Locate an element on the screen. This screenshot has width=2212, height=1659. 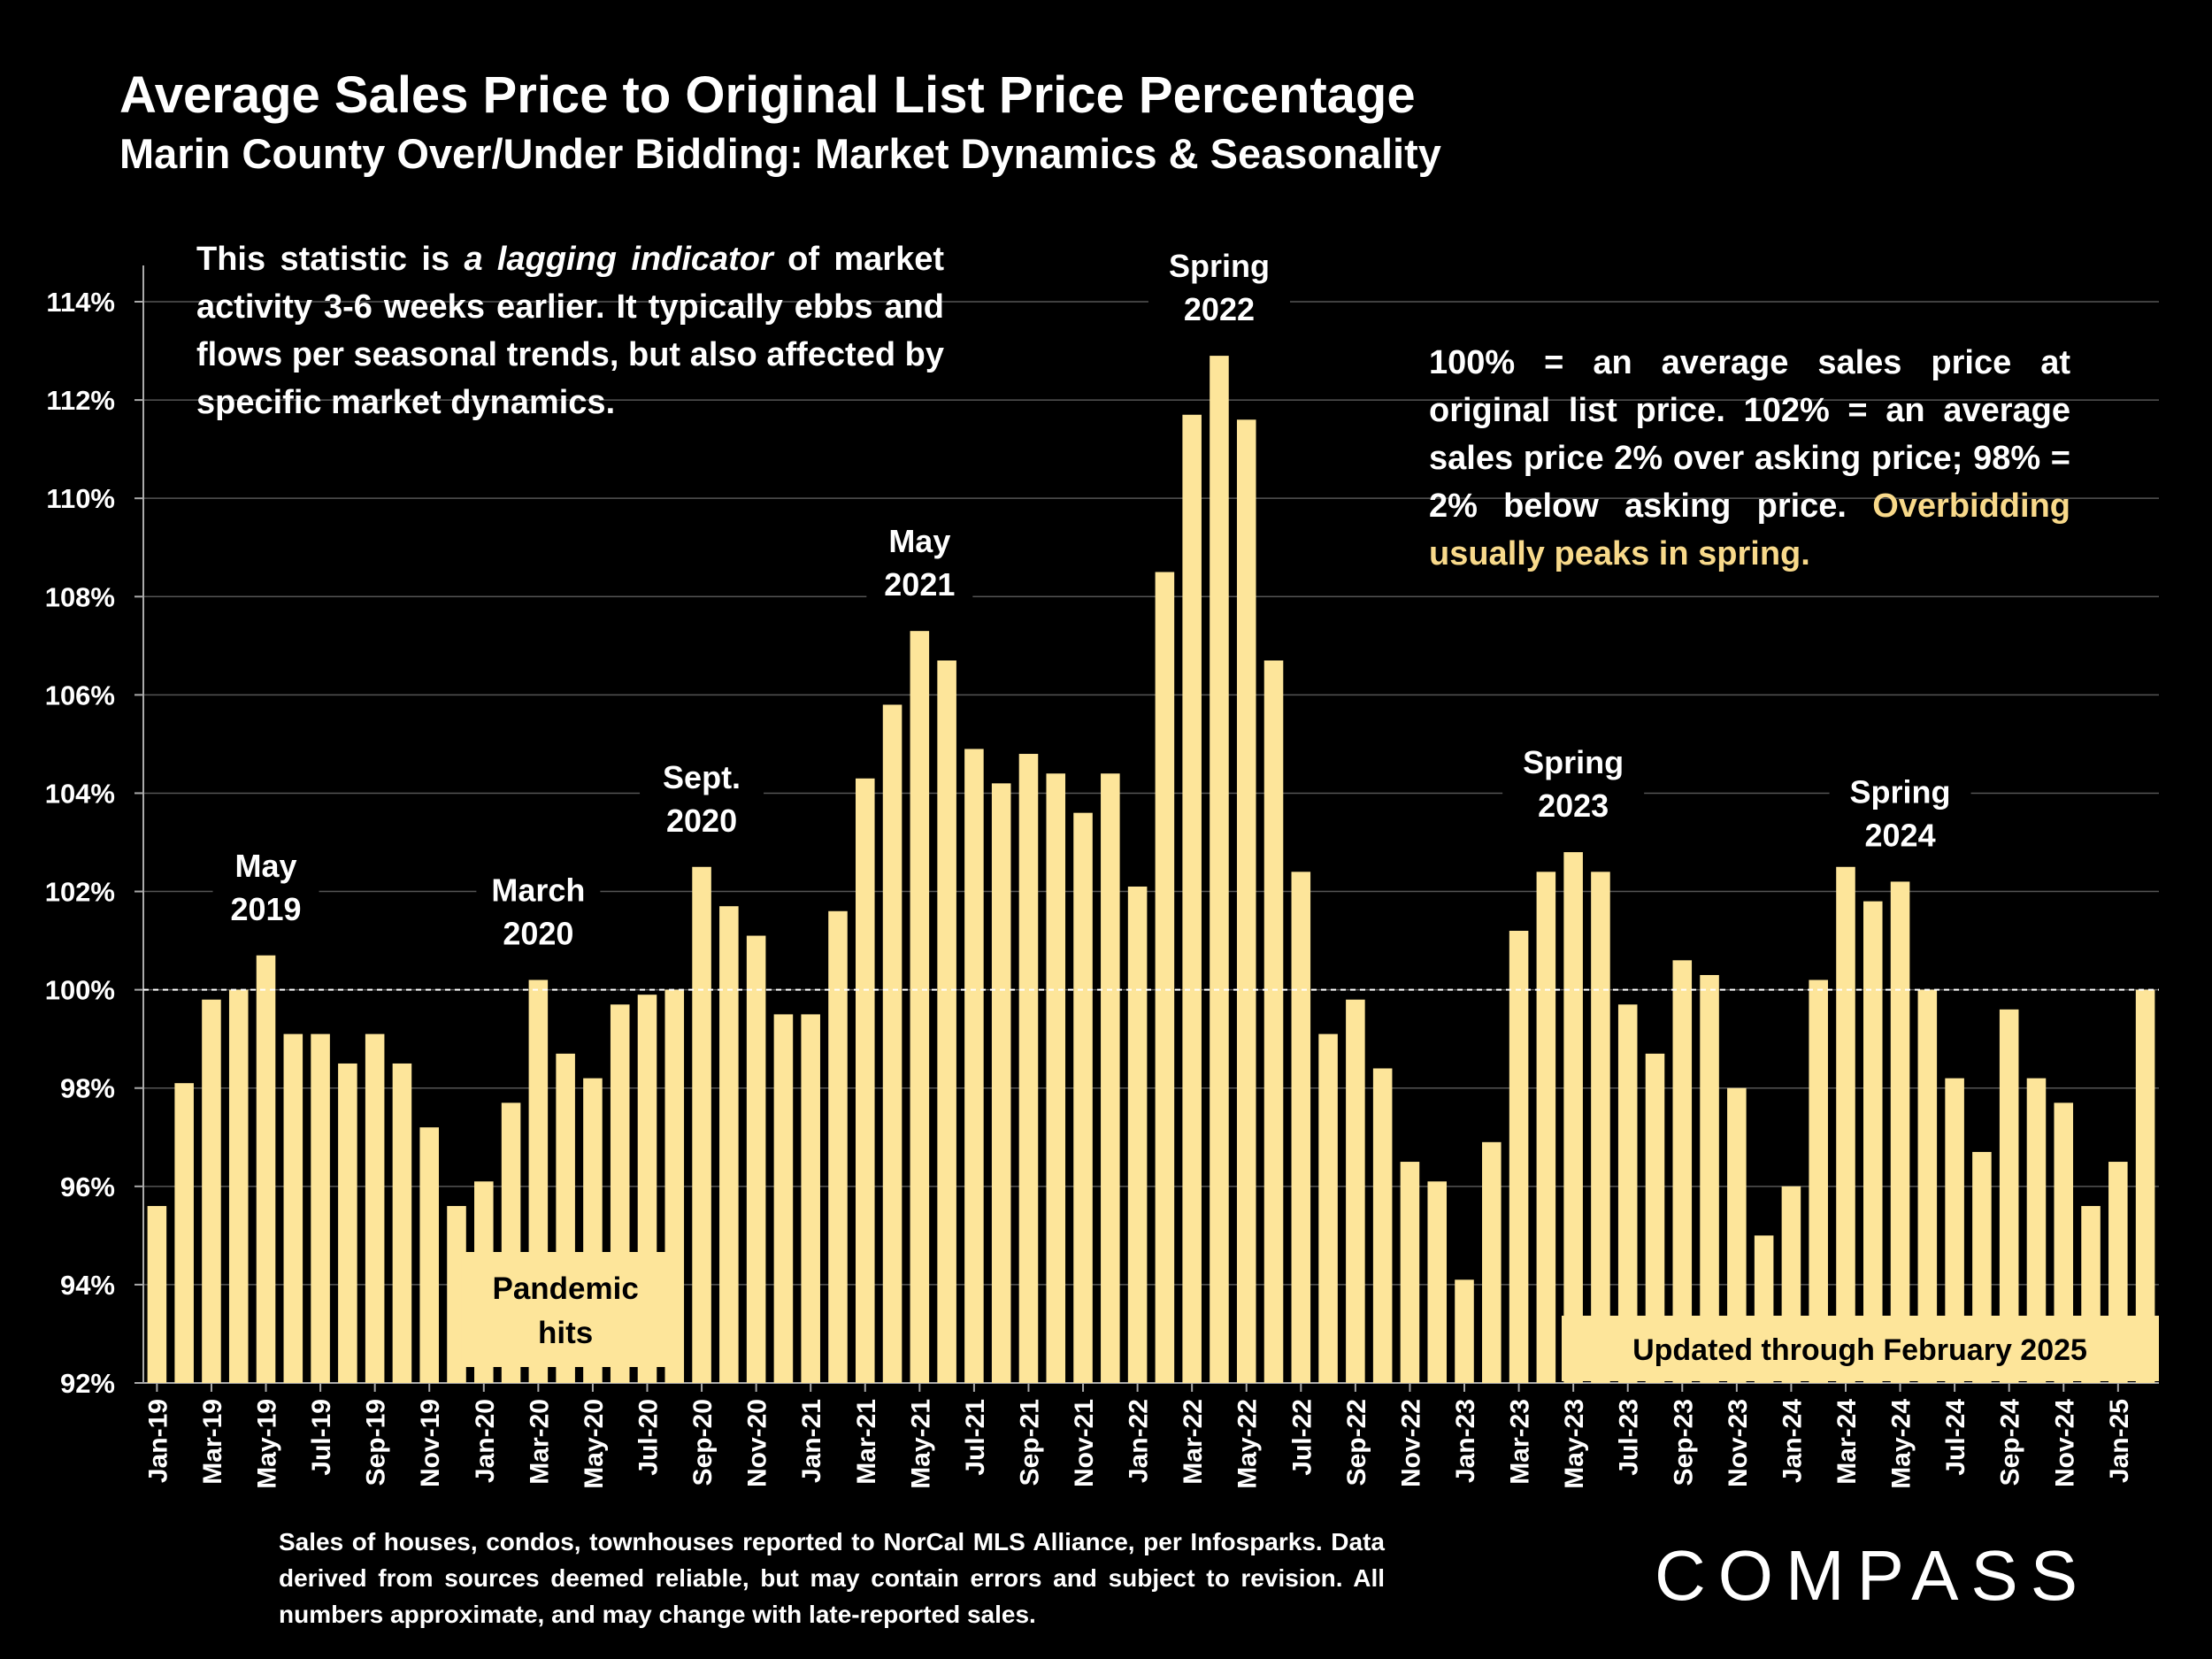
y-tick-label: 110% is located at coordinates (81, 499).